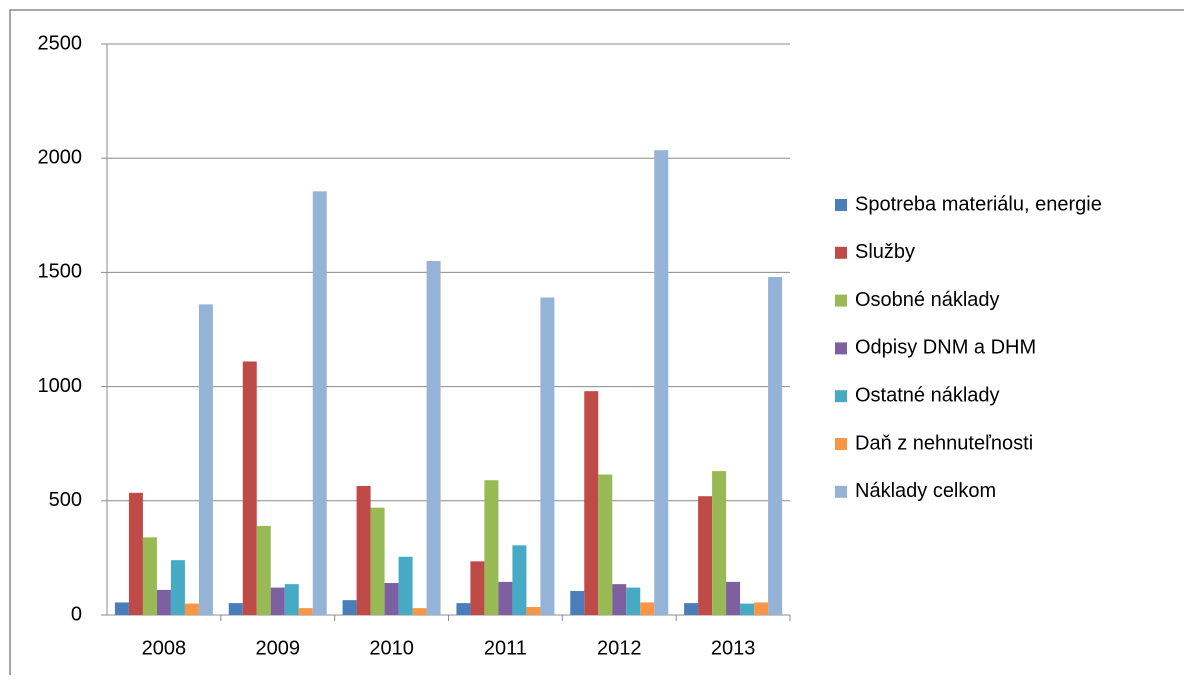 This screenshot has height=680, width=1184. What do you see at coordinates (925, 491) in the screenshot?
I see `legend-label: Náklady celkom` at bounding box center [925, 491].